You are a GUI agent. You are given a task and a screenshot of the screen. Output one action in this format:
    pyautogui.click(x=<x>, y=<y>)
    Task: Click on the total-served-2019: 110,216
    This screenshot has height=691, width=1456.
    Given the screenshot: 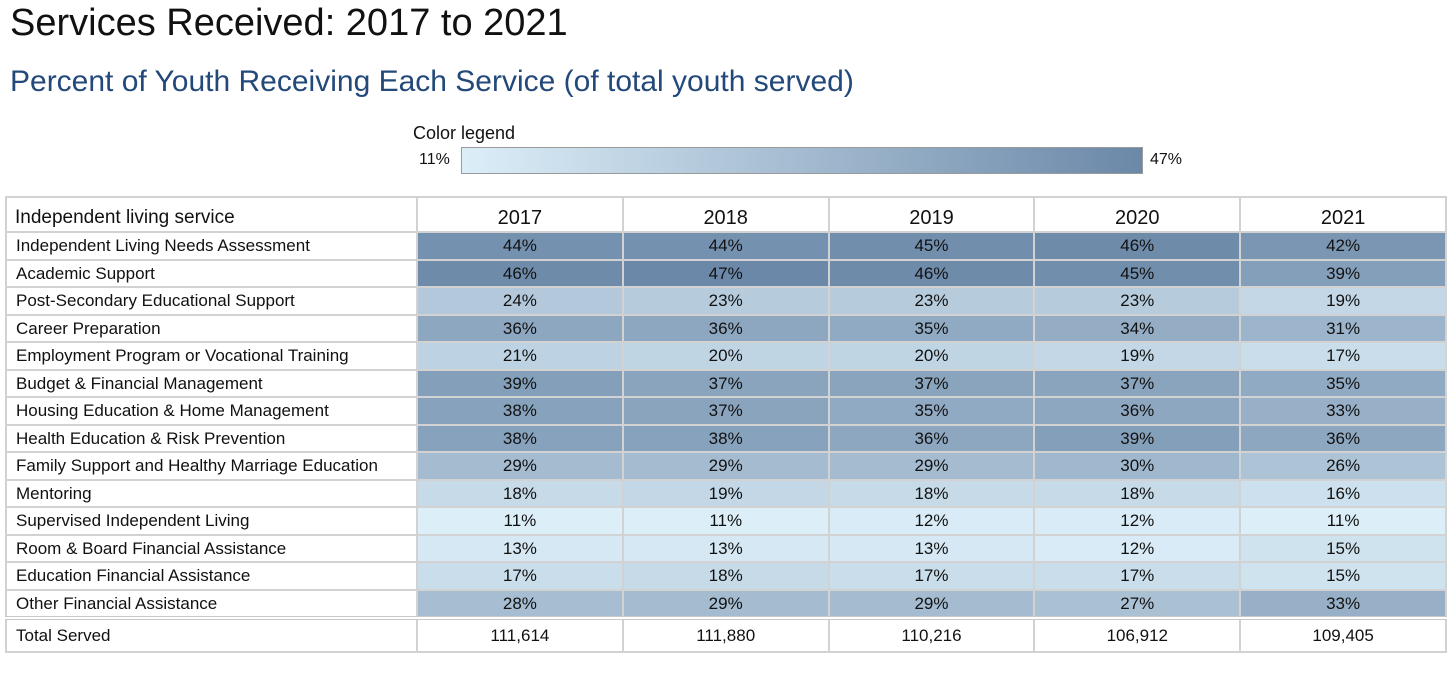 What is the action you would take?
    pyautogui.click(x=931, y=634)
    